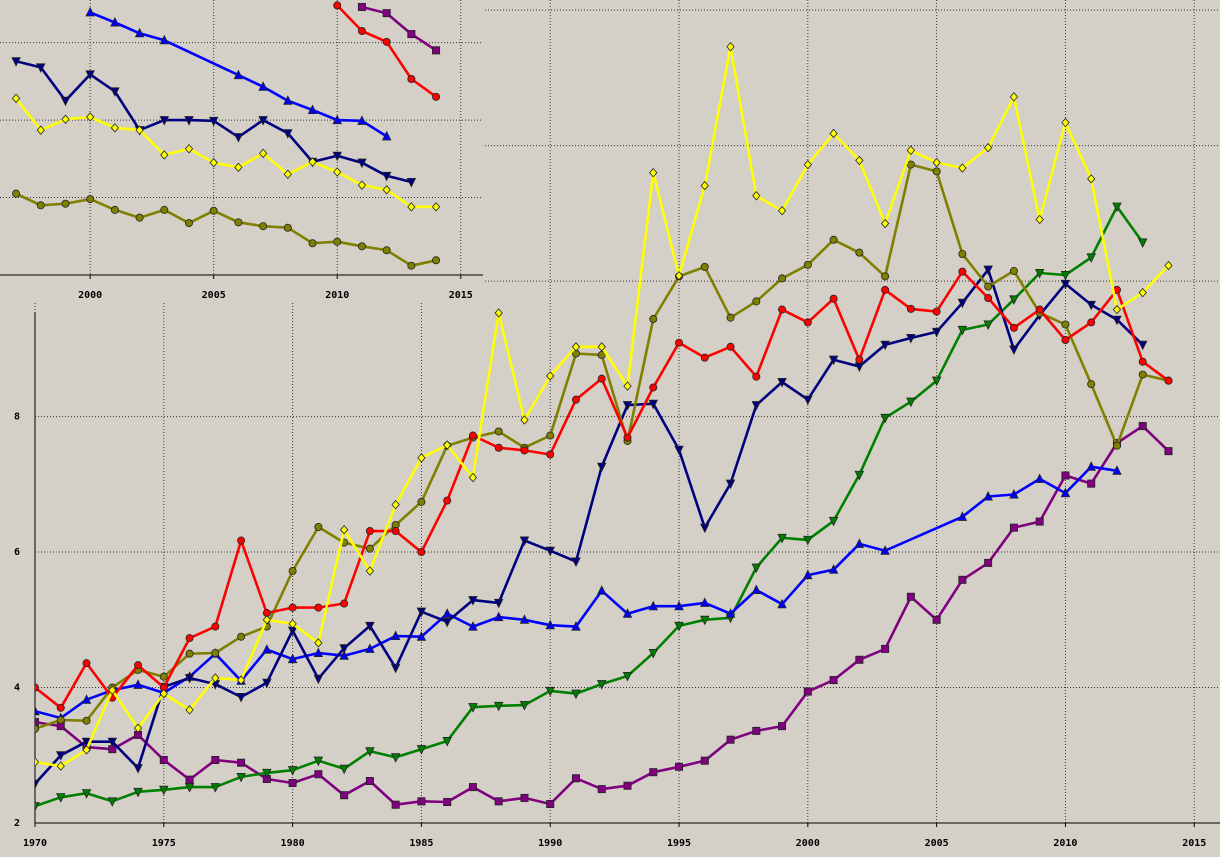 This screenshot has height=857, width=1220. I want to click on y-tick-label: 2, so click(17, 823).